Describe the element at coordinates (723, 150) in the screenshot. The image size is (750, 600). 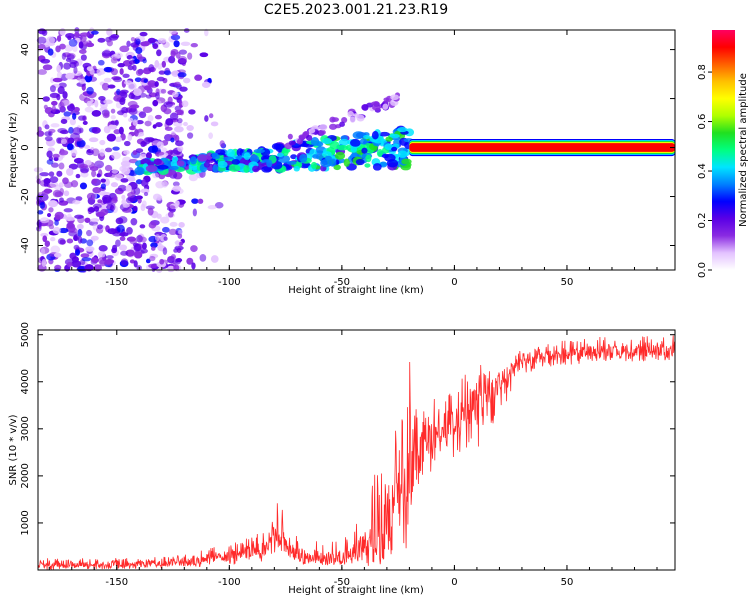
I see `colorbar-gradient` at that location.